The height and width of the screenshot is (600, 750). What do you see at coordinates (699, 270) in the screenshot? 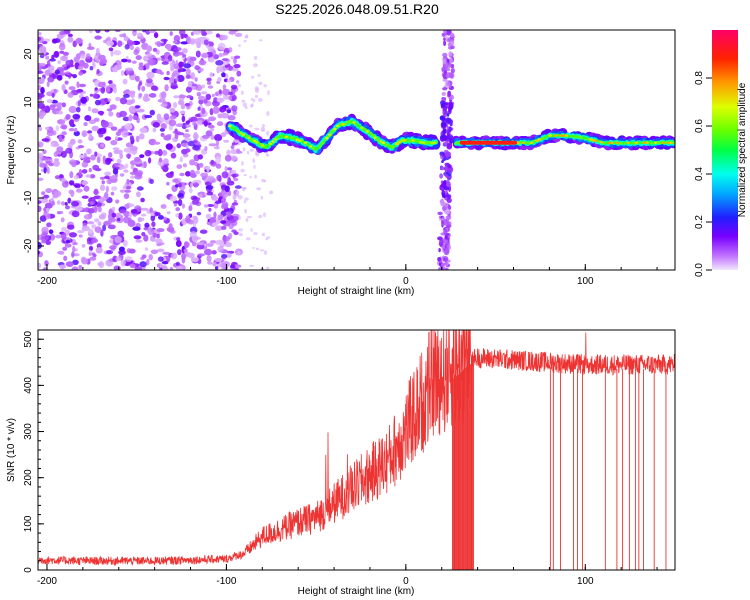
I see `colorbar-tick-label: 0.0` at bounding box center [699, 270].